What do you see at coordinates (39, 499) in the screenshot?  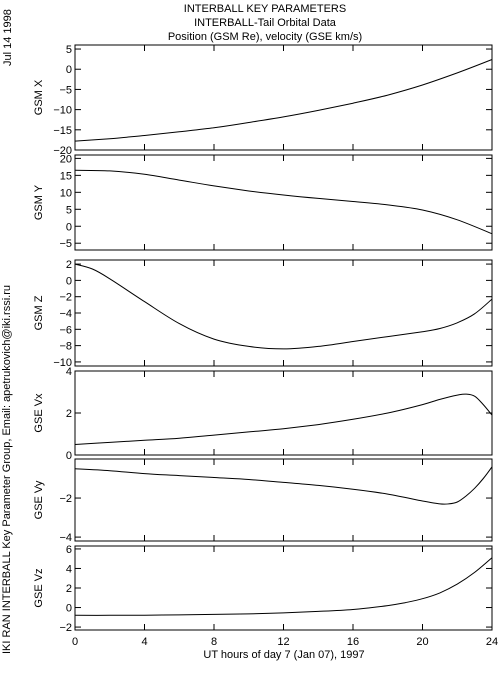 I see `y-axis-label: GSE Vy` at bounding box center [39, 499].